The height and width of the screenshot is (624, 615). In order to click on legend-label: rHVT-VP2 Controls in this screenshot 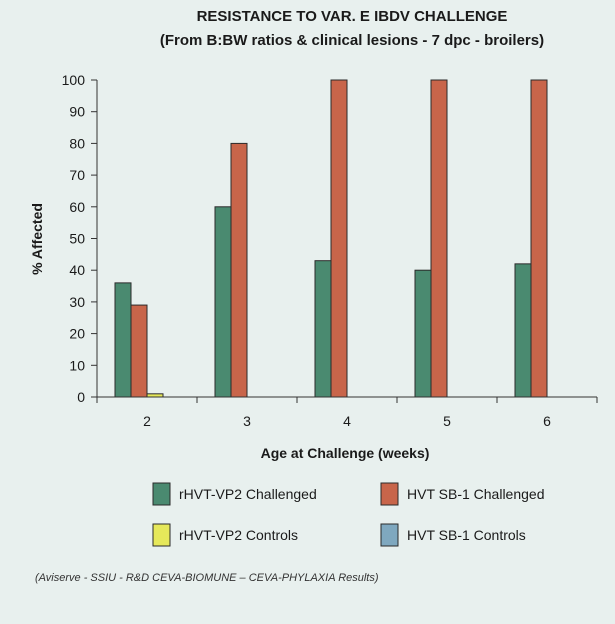, I will do `click(238, 535)`.